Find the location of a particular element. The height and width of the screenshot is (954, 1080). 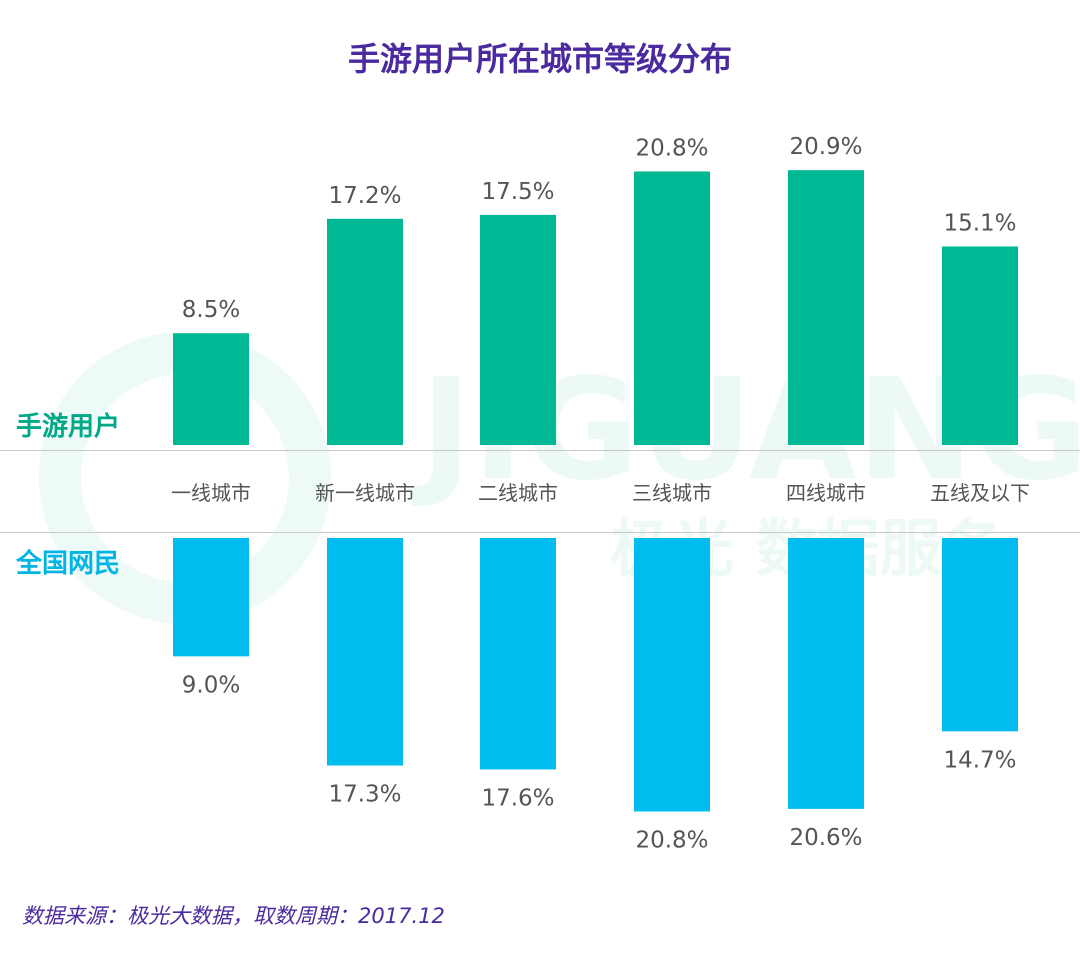

data-label-mobile-gamers: 8.5% is located at coordinates (211, 310).